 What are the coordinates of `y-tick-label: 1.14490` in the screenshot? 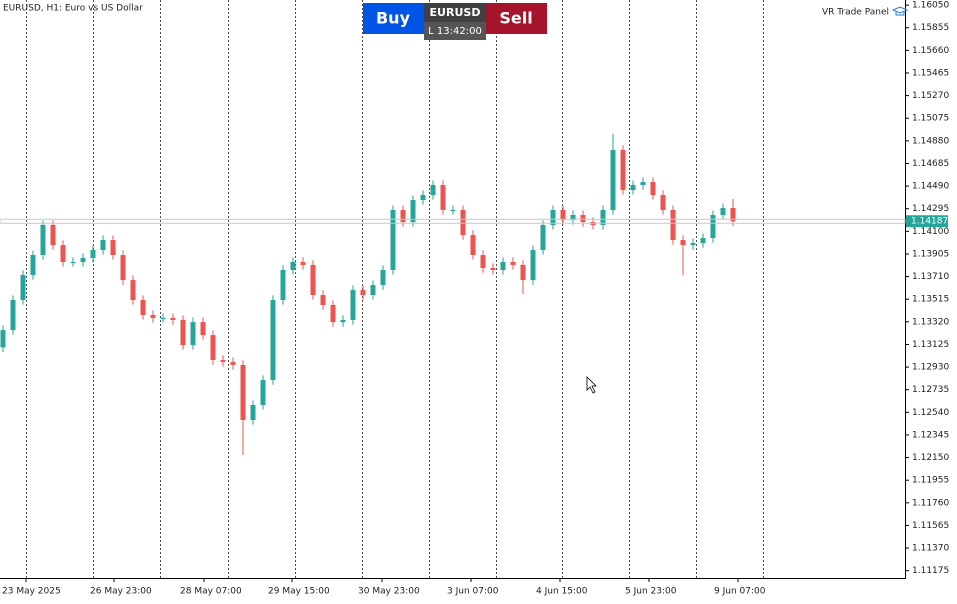 It's located at (930, 187).